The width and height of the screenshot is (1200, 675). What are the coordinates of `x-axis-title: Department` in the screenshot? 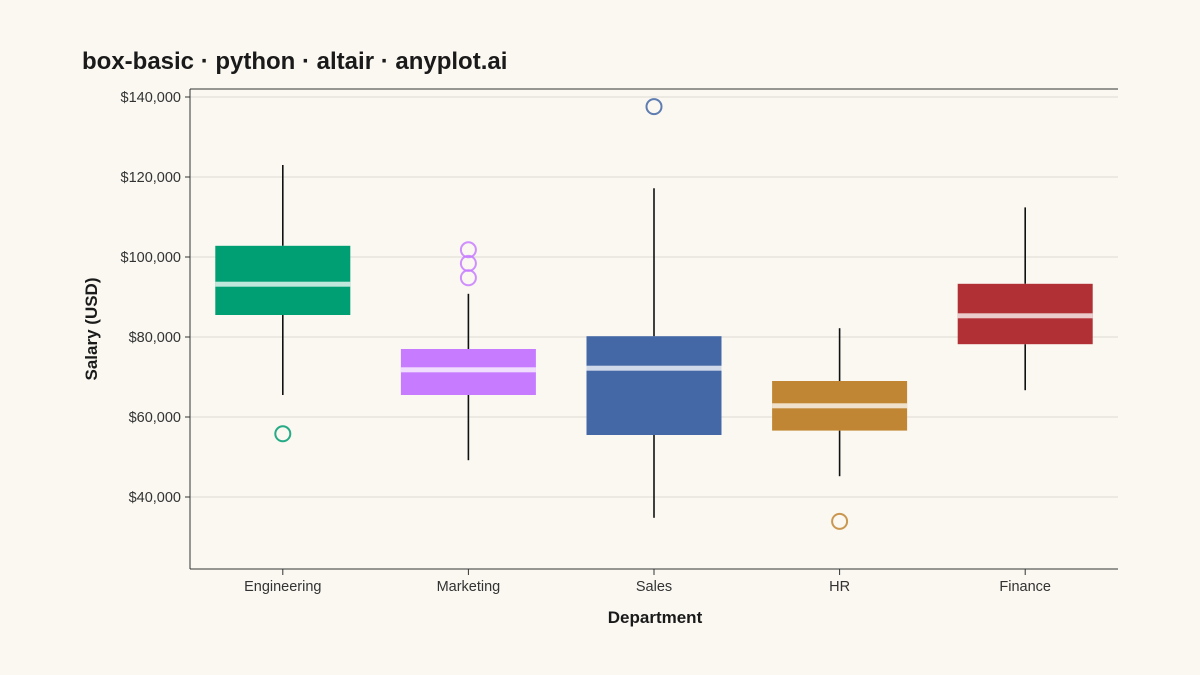 It's located at (655, 617).